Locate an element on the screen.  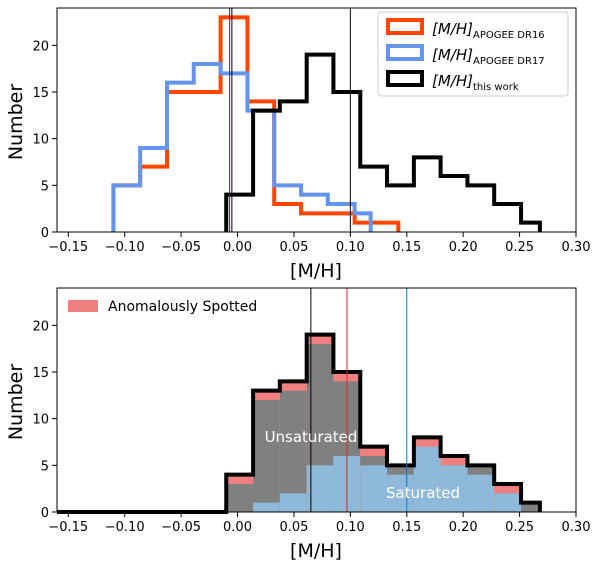
legend-label-this-work: [M/H]this work is located at coordinates (475, 82).